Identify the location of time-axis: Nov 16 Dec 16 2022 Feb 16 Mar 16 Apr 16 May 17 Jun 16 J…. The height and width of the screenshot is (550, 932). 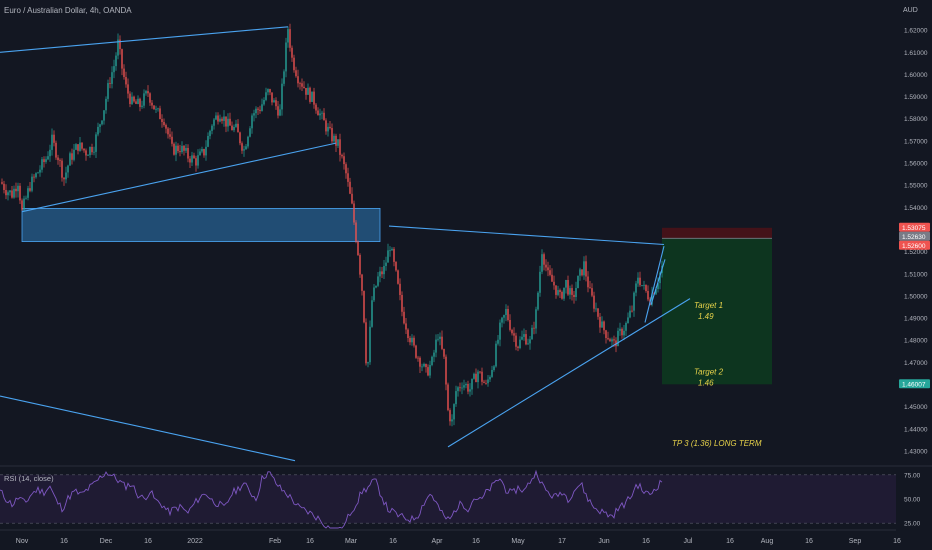
(458, 541).